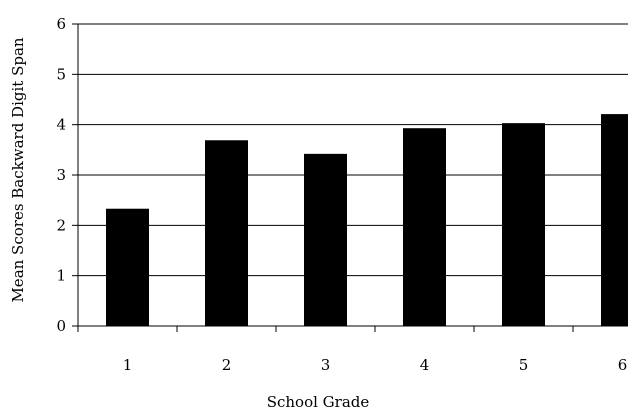  I want to click on y-tick-label: 0, so click(61, 326).